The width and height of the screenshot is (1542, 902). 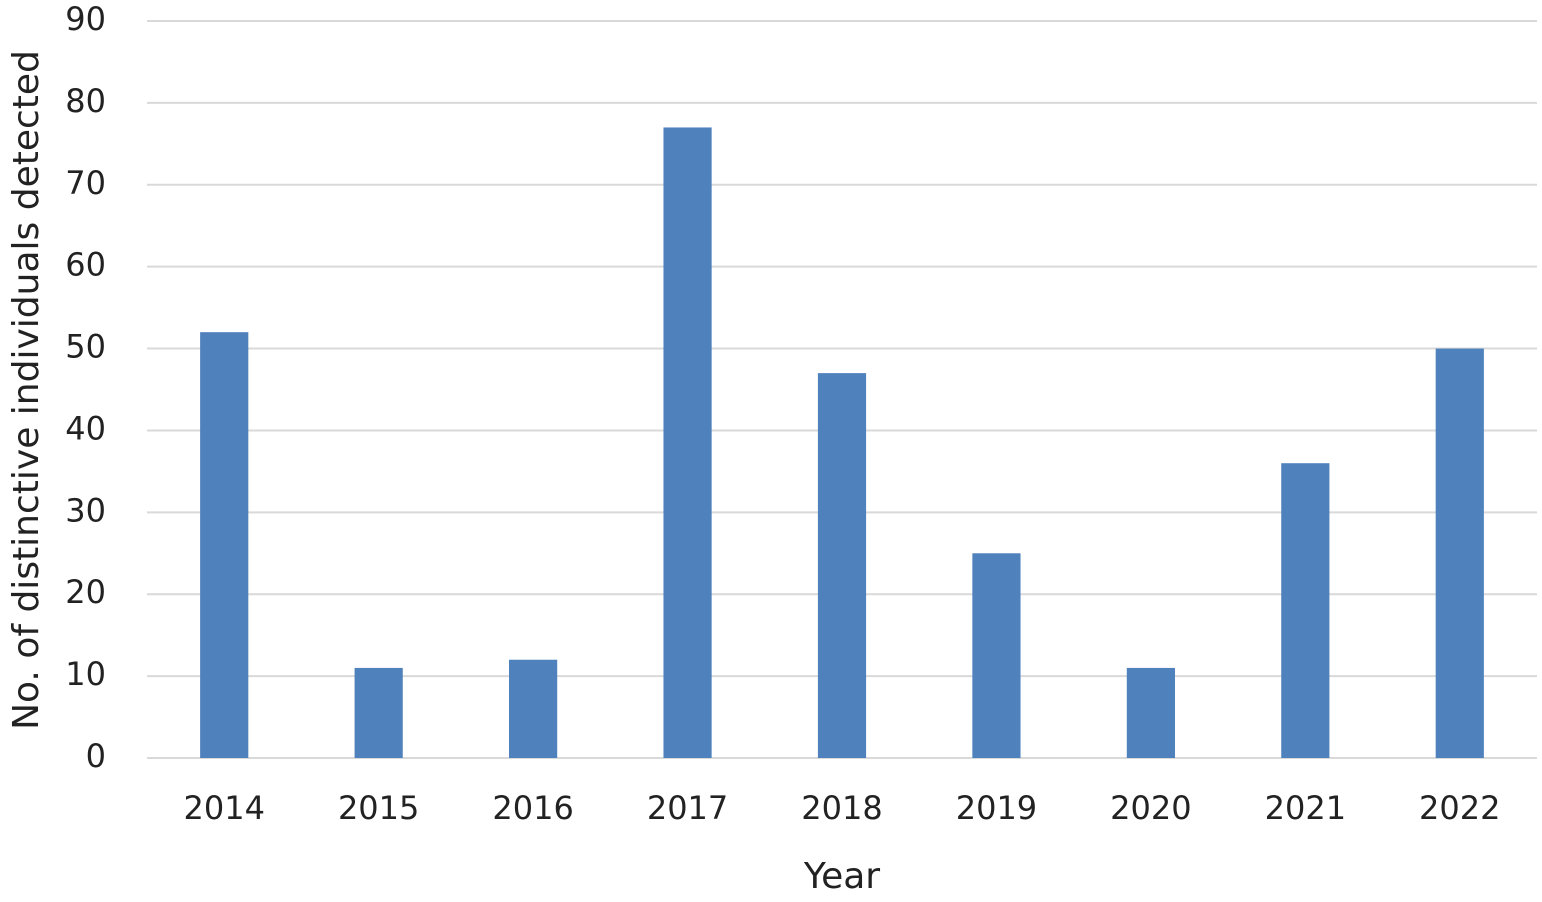 I want to click on y-tick-label: 20, so click(x=85, y=592).